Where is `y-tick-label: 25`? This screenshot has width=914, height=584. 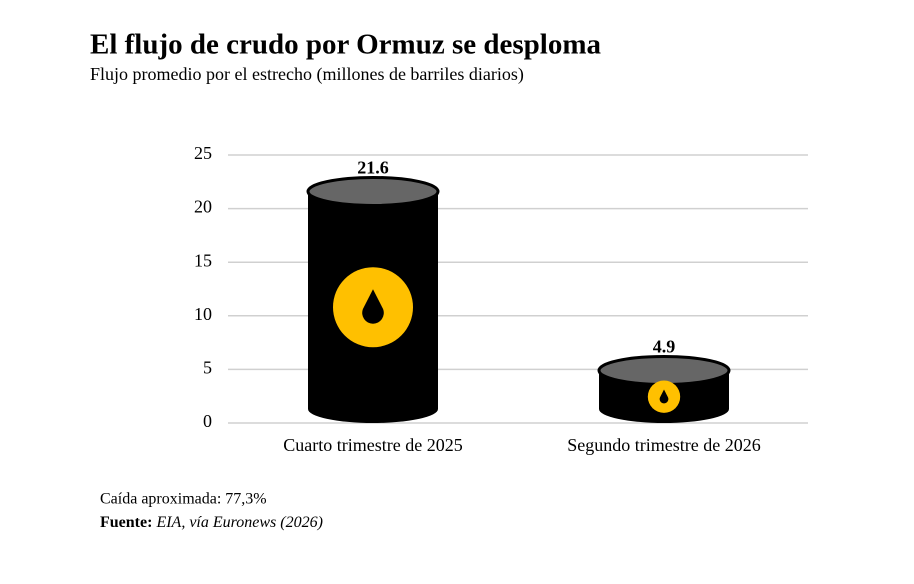
y-tick-label: 25 is located at coordinates (203, 153).